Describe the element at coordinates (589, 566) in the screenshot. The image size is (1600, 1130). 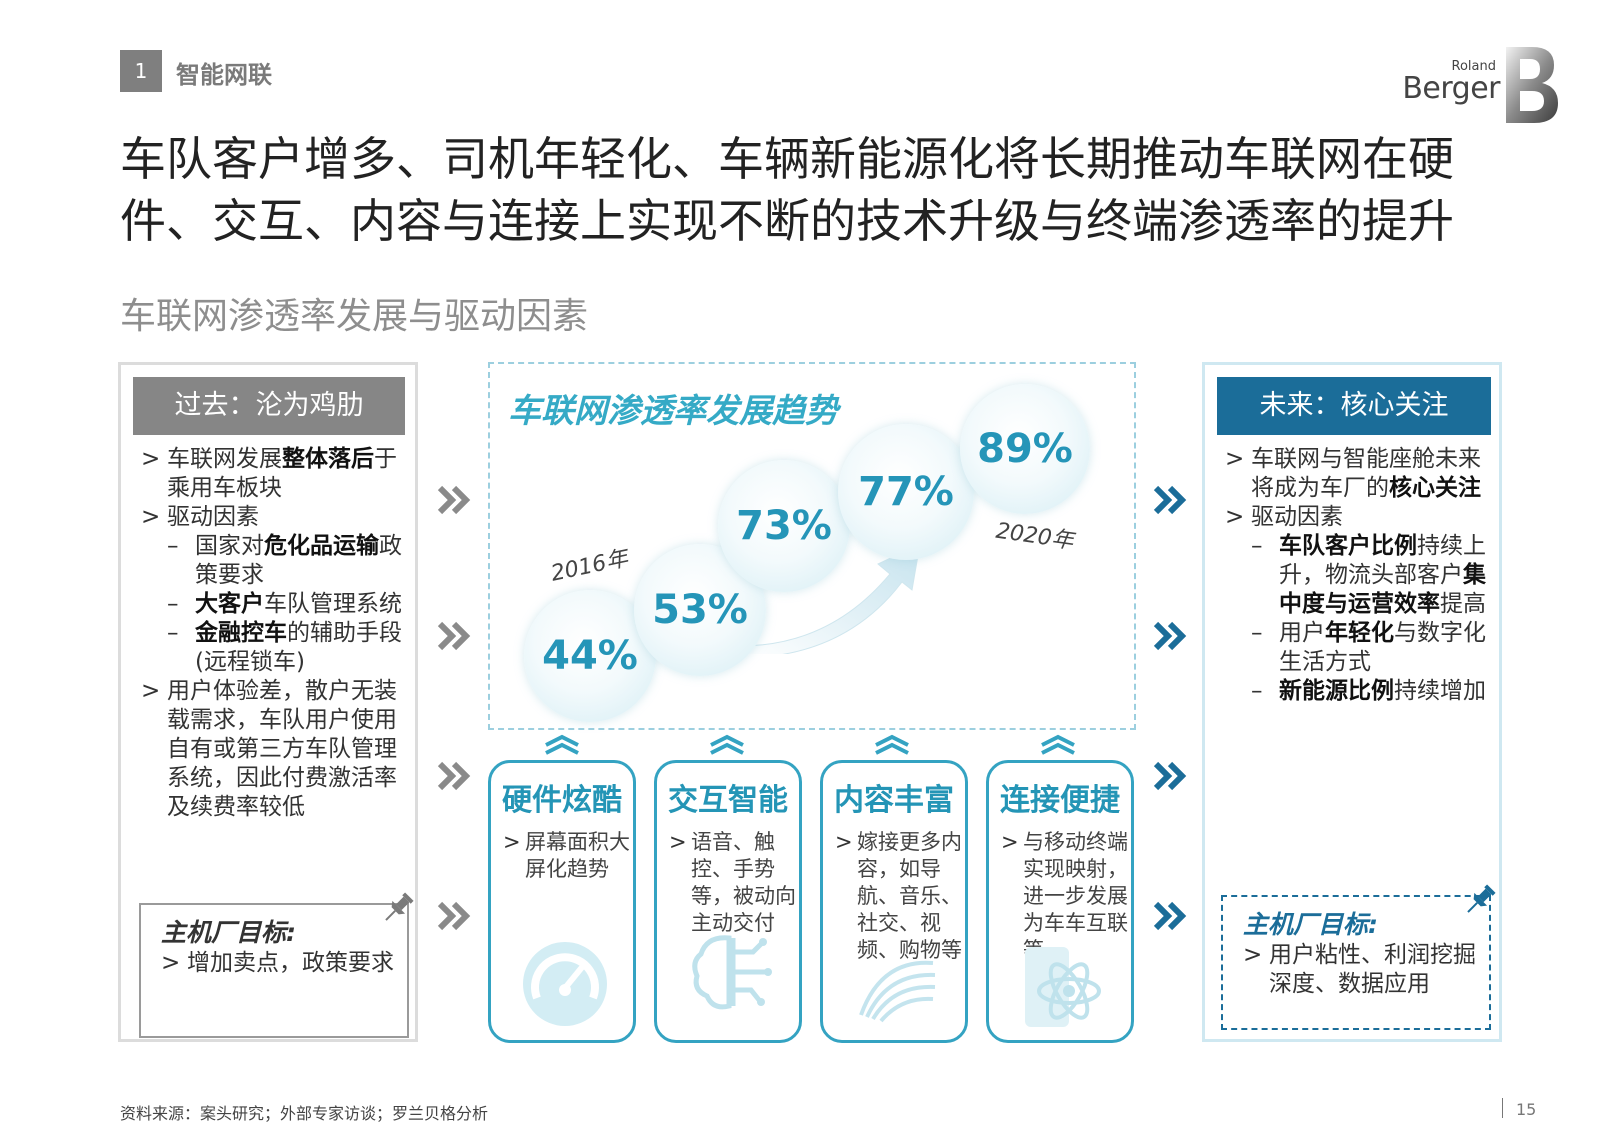
I see `start-year-label: 2016年` at that location.